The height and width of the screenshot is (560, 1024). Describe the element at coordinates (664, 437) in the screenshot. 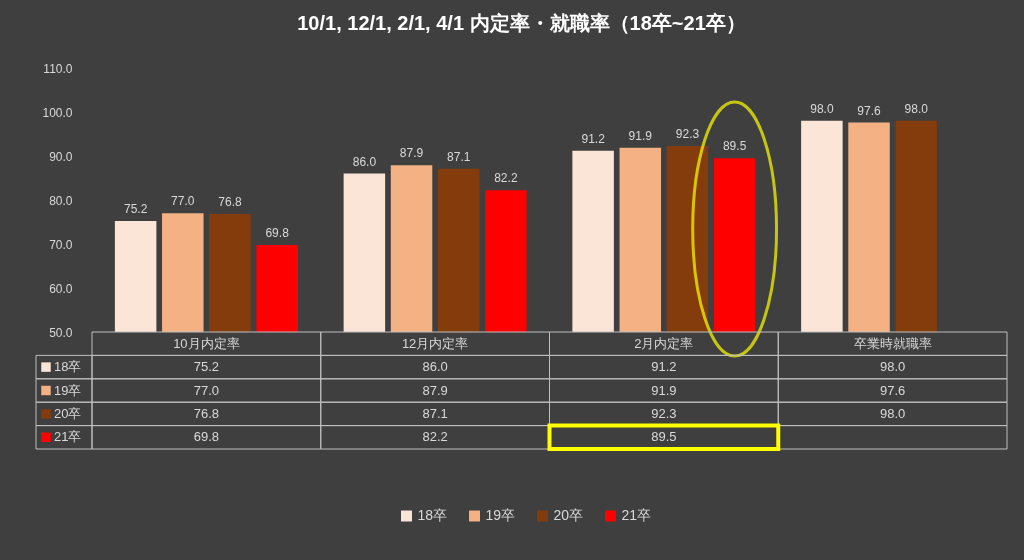

I see `data-label: 89.5` at that location.